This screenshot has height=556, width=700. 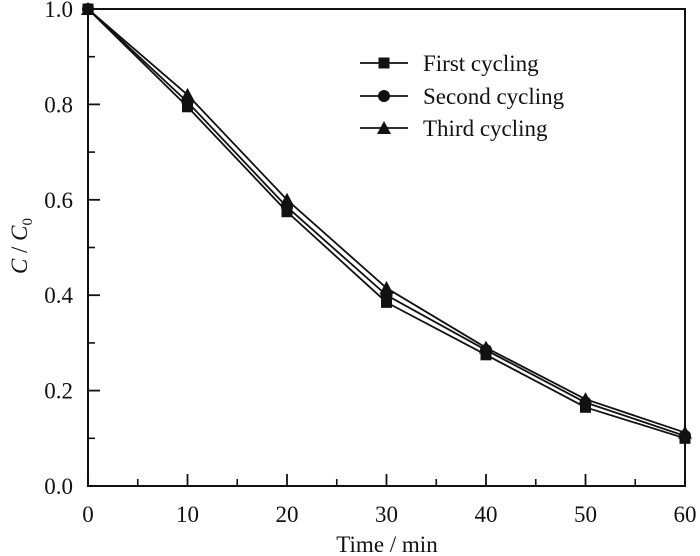 What do you see at coordinates (19, 233) in the screenshot?
I see `y-axis-label-c0: C` at bounding box center [19, 233].